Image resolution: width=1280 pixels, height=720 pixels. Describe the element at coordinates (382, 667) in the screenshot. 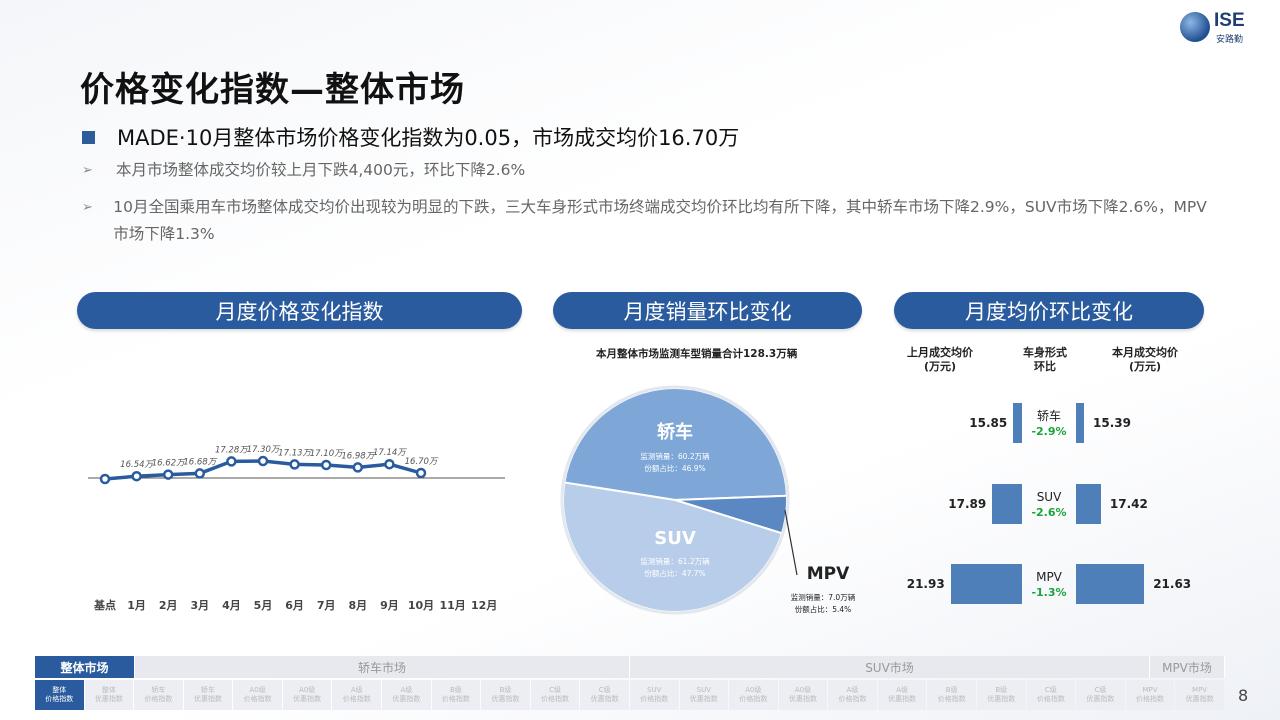

I see `footer-group-tab: 轿车市场` at that location.